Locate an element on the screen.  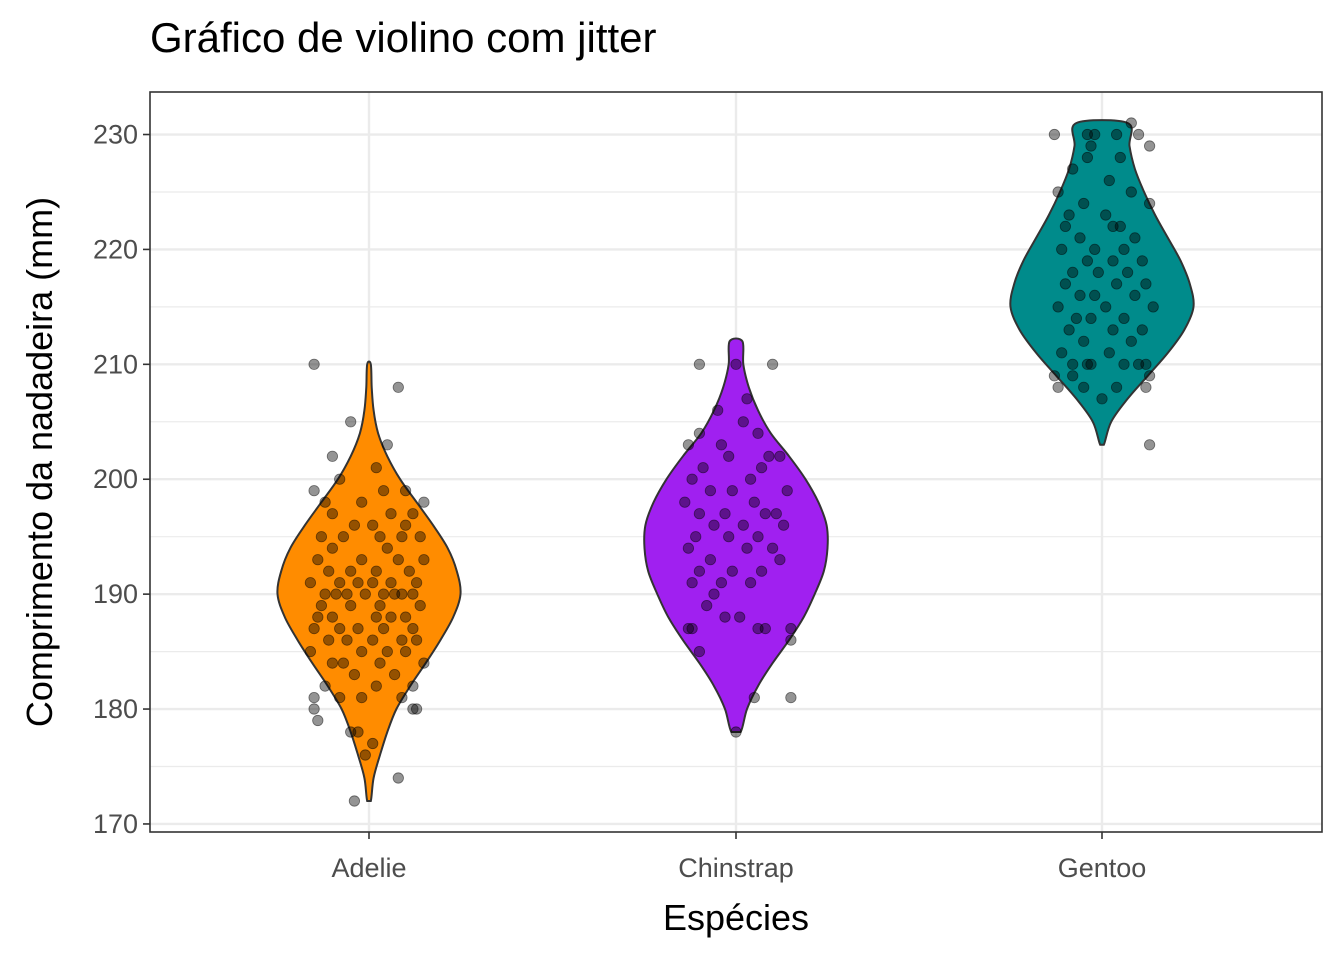
chart-title: Gráfico de violino com jitter is located at coordinates (403, 37).